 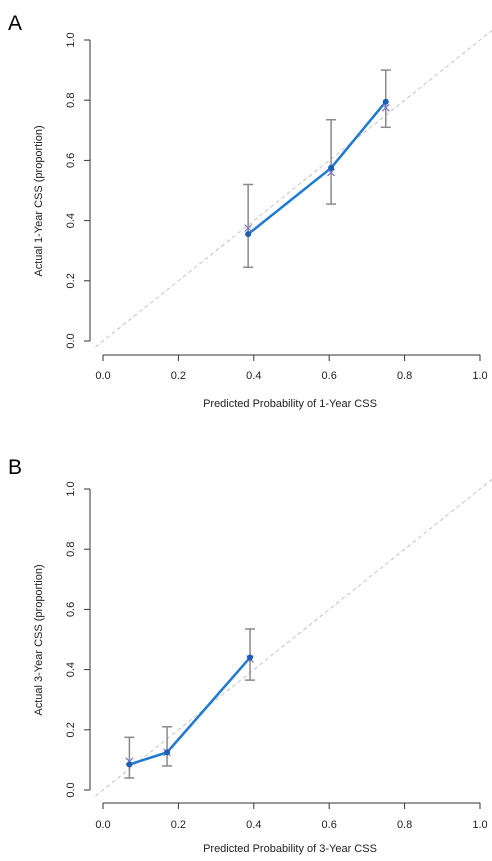 What do you see at coordinates (39, 200) in the screenshot?
I see `y-axis-title: Actual 1-Year CSS (proportion)` at bounding box center [39, 200].